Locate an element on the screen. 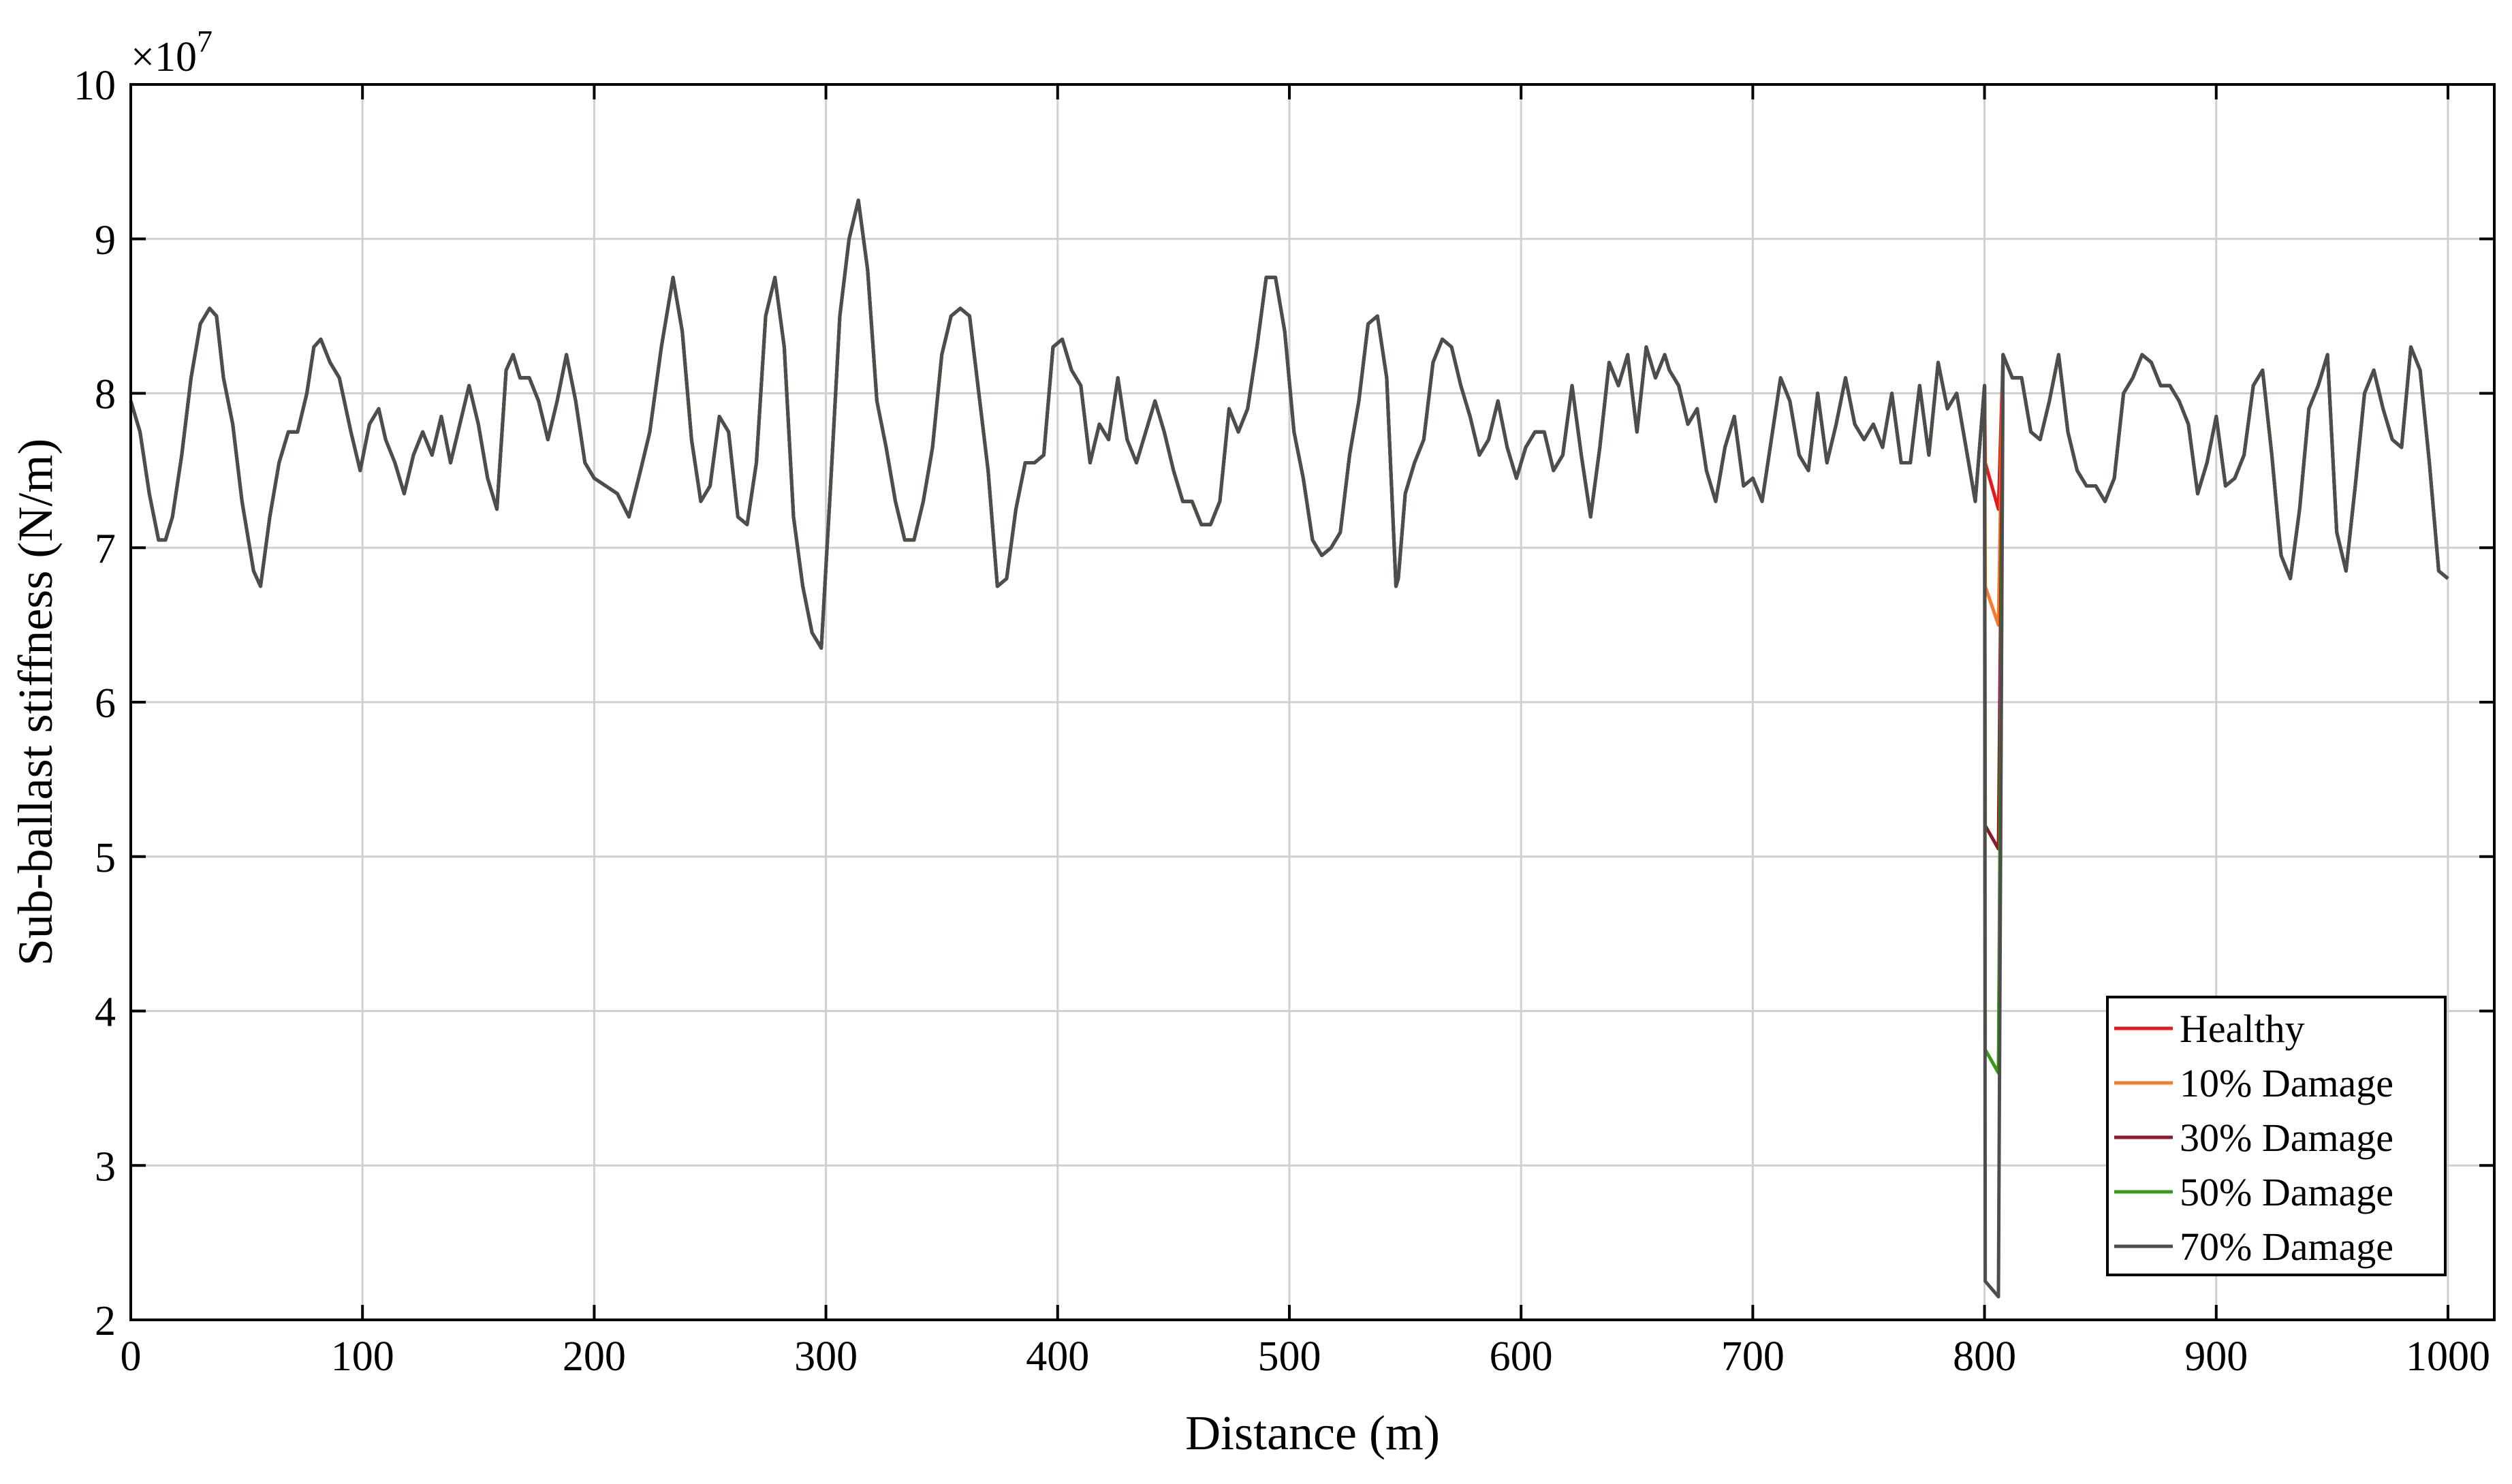  x-tick-label: 800 is located at coordinates (1985, 1356).